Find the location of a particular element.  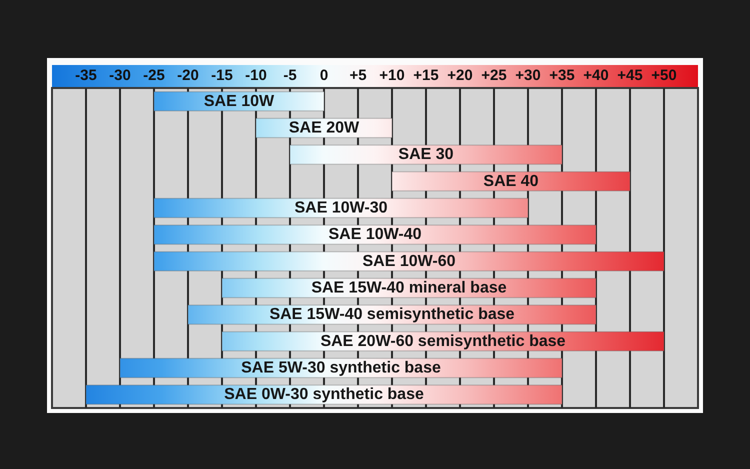

y-tick-label: SAE 10W-40 is located at coordinates (375, 235).